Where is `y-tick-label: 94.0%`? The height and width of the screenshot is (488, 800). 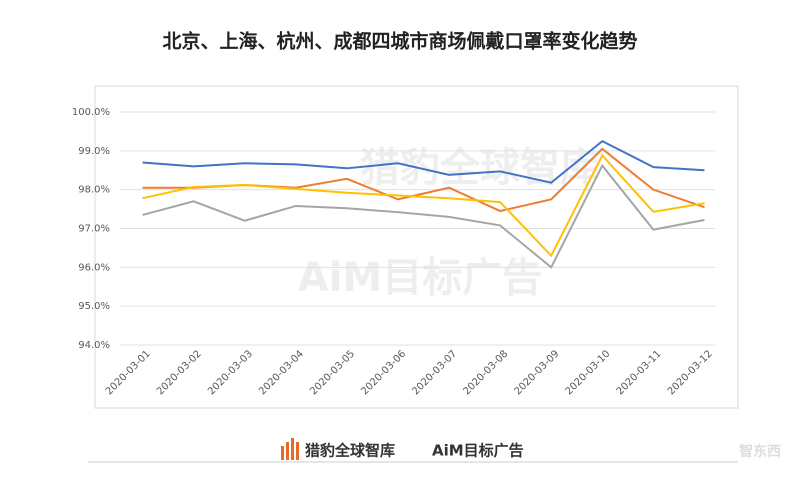 y-tick-label: 94.0% is located at coordinates (94, 345).